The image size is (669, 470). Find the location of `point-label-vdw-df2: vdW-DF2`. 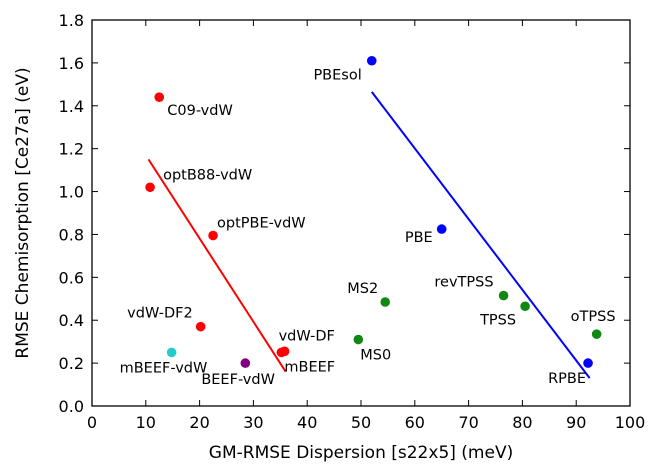

point-label-vdw-df2: vdW-DF2 is located at coordinates (160, 314).